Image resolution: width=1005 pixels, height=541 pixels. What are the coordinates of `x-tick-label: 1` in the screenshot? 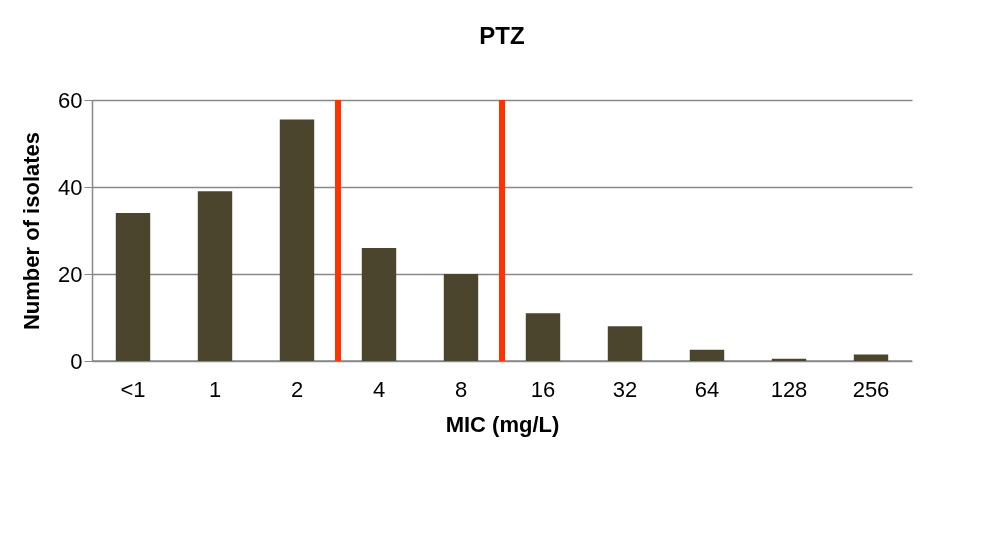 It's located at (215, 389).